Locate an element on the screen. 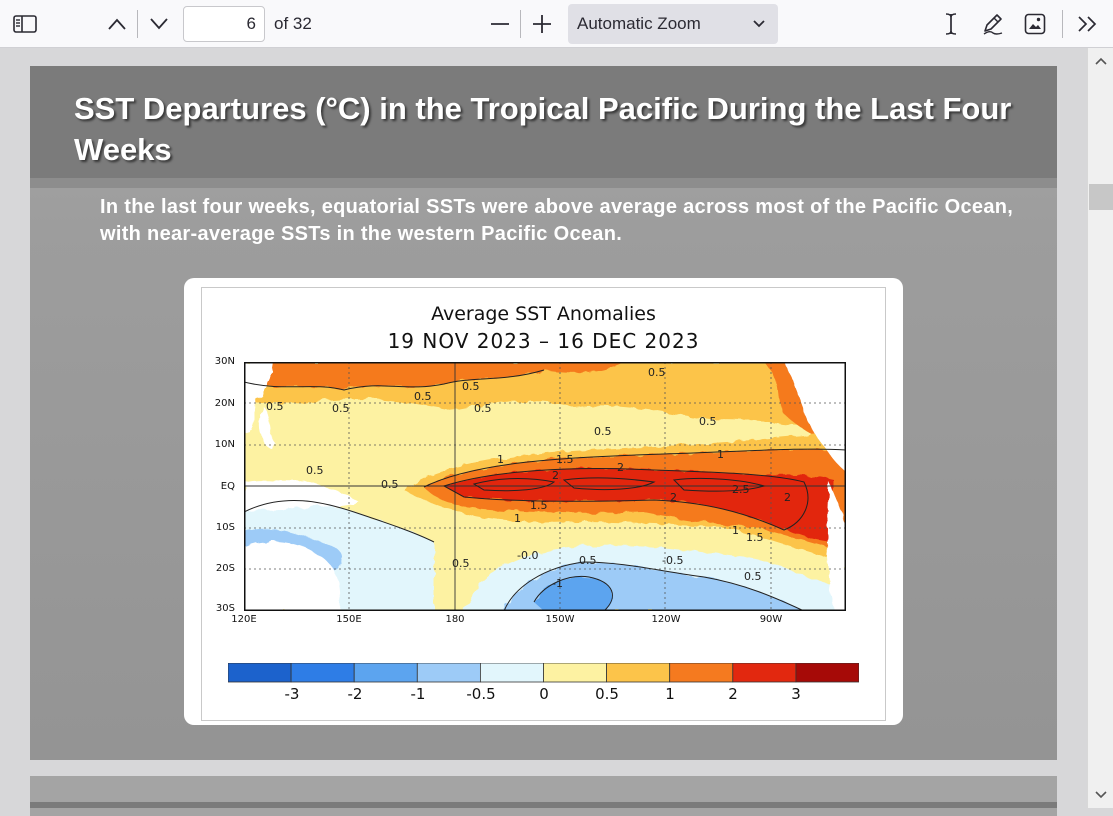  x-tick-label: 180 is located at coordinates (455, 619).